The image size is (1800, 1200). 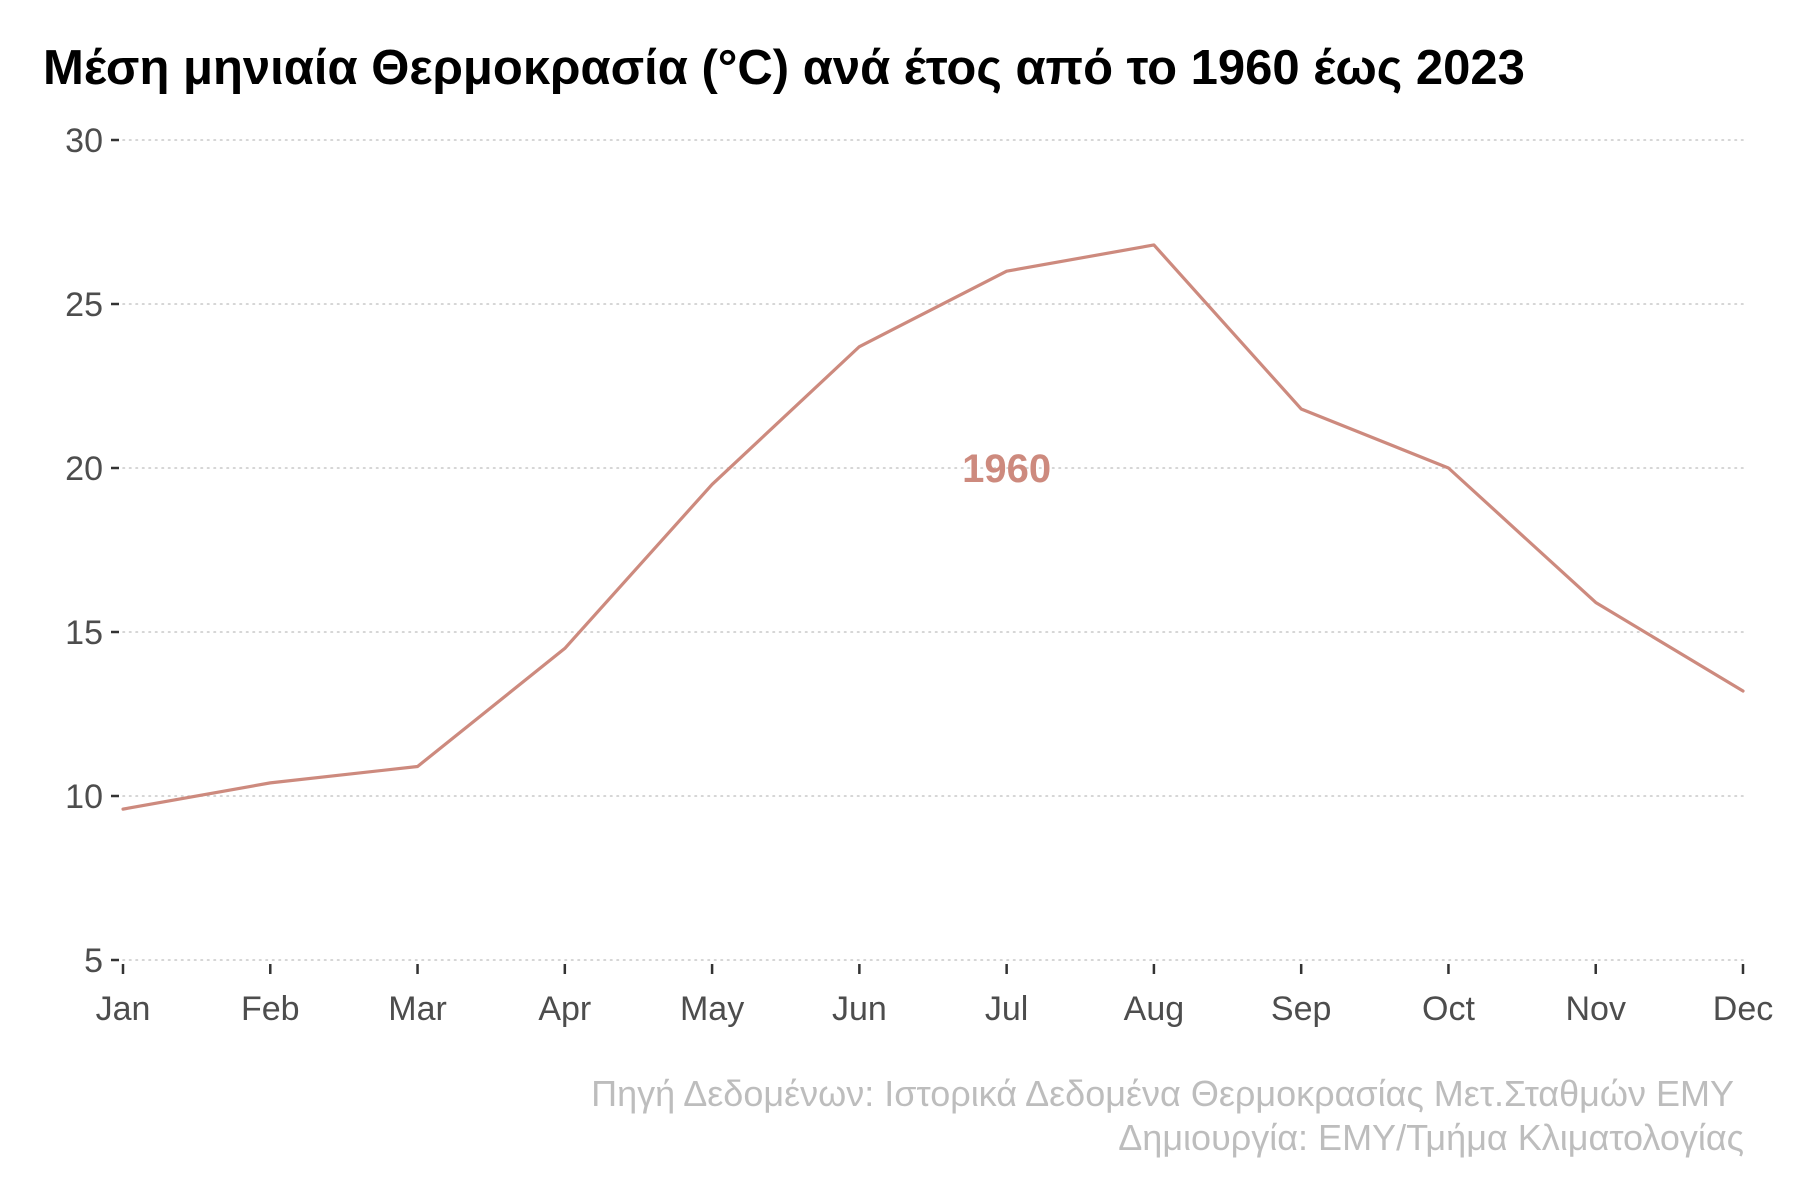 What do you see at coordinates (93, 961) in the screenshot?
I see `y-tick-label: 5` at bounding box center [93, 961].